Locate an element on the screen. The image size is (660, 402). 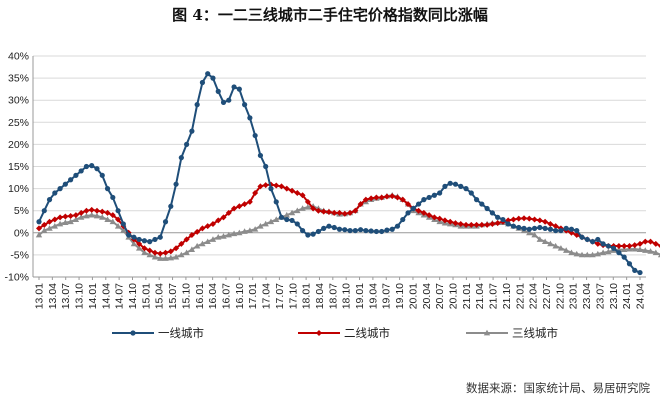
x-tick-label: 16.01 is located at coordinates (200, 296).